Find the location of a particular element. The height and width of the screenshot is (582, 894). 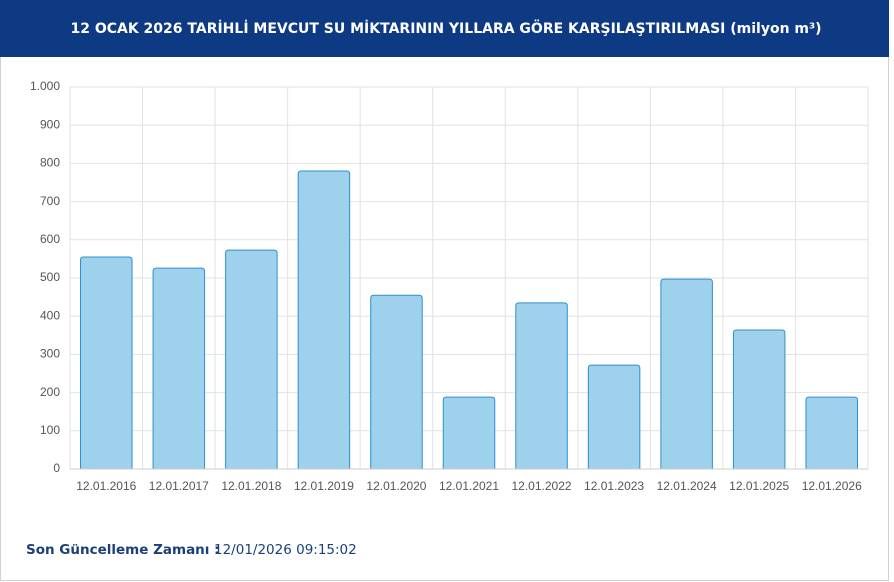

y-tick-label: 100 is located at coordinates (50, 430).